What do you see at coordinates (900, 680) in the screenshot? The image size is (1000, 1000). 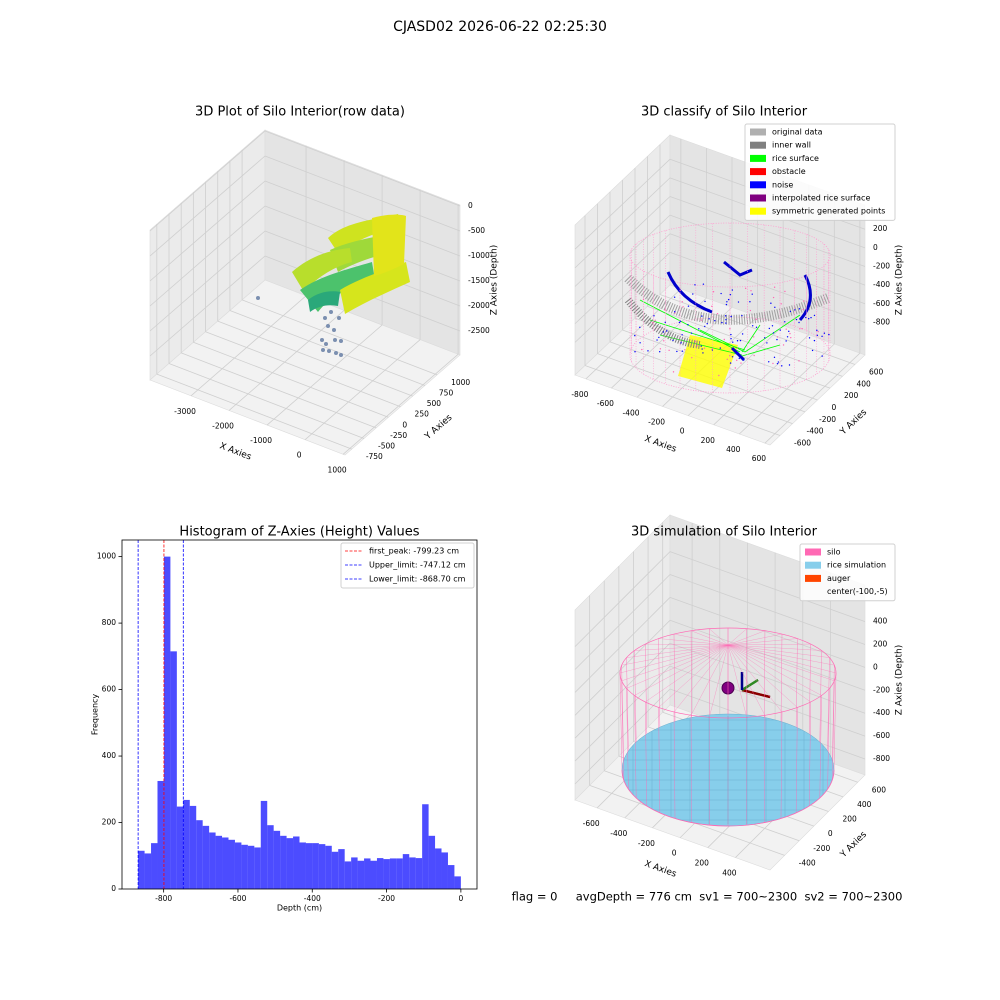 I see `z-axis-label: Z Axies (Depth)` at bounding box center [900, 680].